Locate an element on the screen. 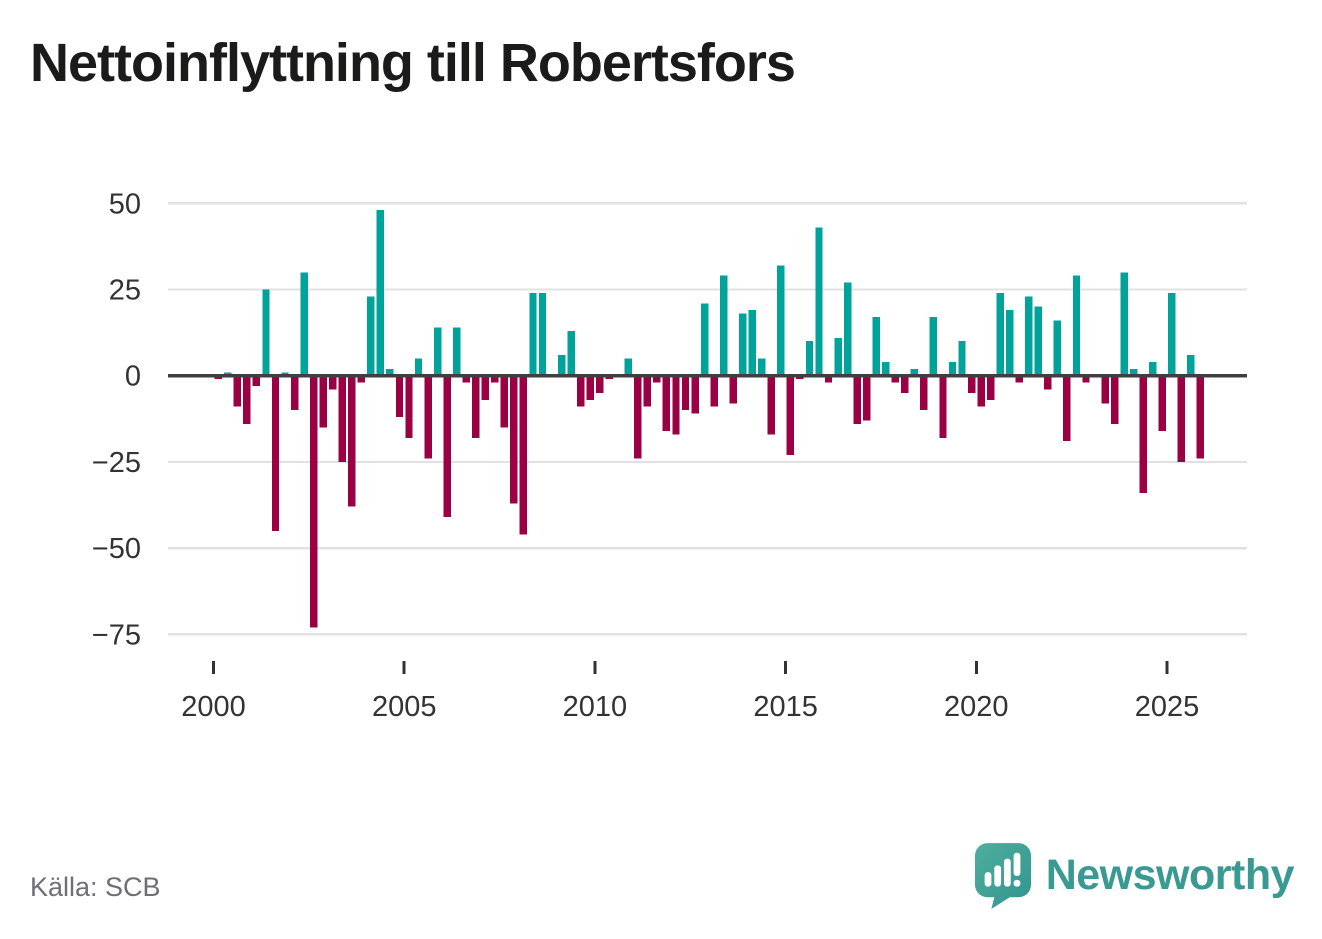  bar-2001Q1 is located at coordinates (256, 381).